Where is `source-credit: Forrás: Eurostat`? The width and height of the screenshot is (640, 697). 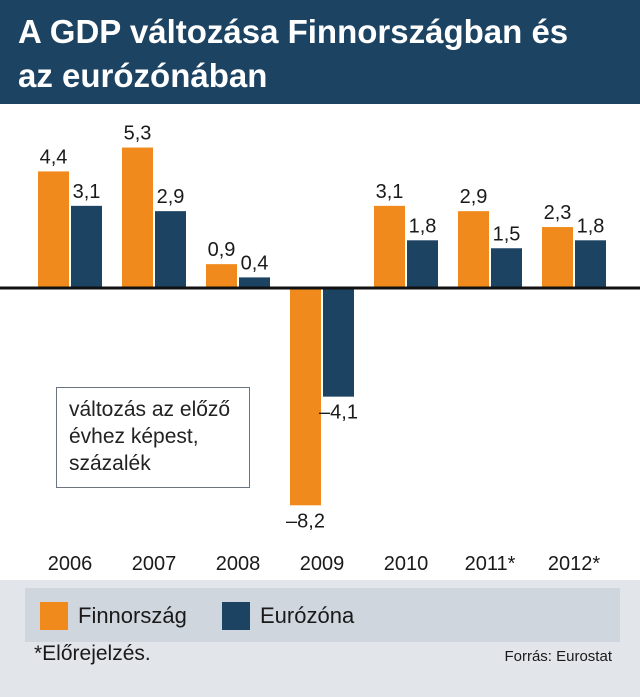 source-credit: Forrás: Eurostat is located at coordinates (558, 656).